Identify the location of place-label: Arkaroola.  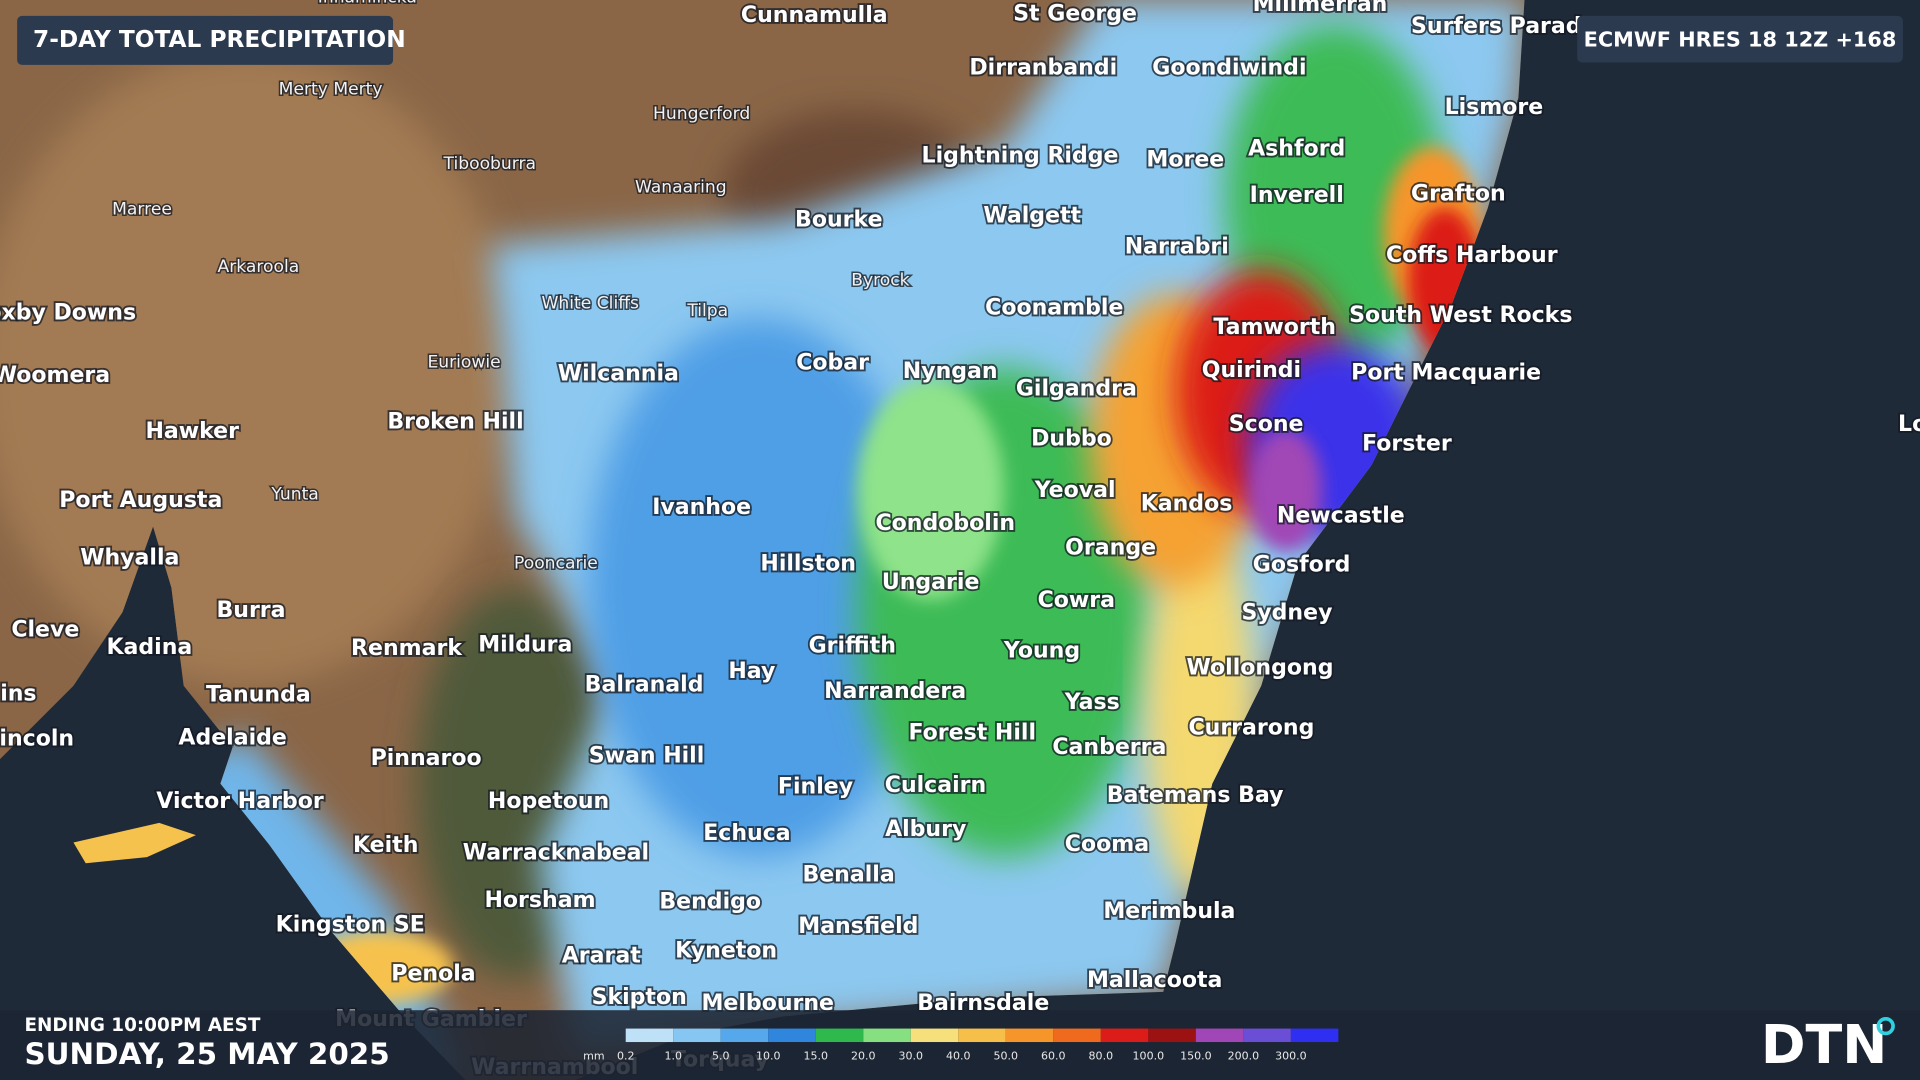
(258, 267).